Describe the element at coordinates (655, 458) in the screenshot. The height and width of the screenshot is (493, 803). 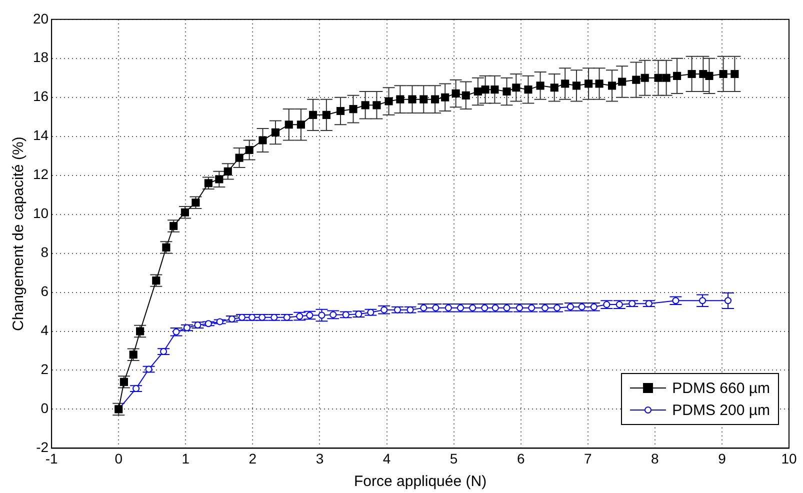
I see `x-tick-label: 8` at that location.